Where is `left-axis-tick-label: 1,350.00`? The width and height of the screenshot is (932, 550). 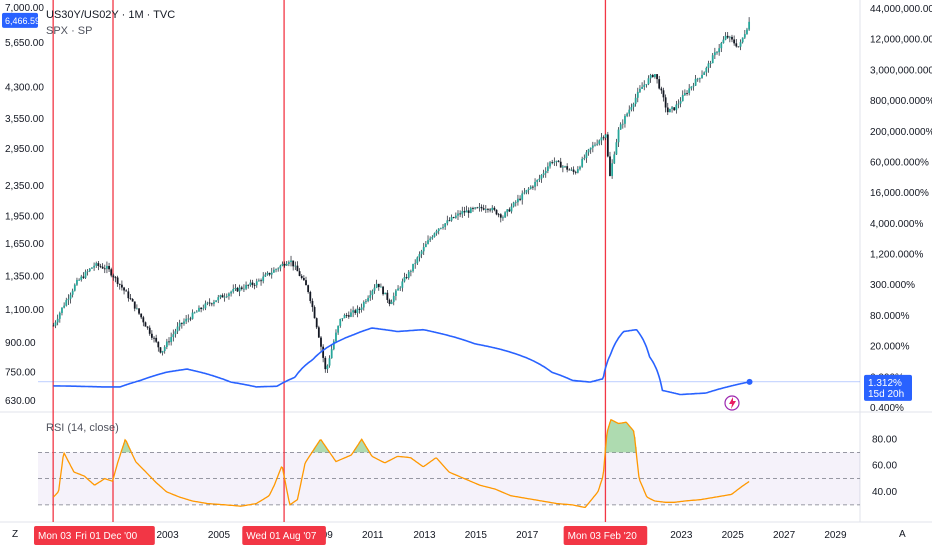
left-axis-tick-label: 1,350.00 is located at coordinates (24, 277).